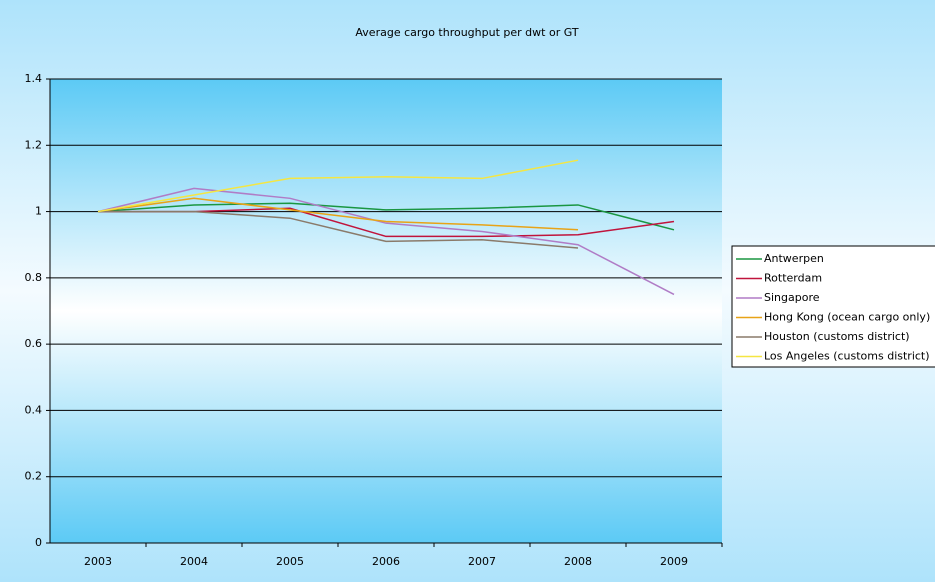 Image resolution: width=935 pixels, height=582 pixels. What do you see at coordinates (466, 32) in the screenshot?
I see `chart-title: Average cargo throughput per dwt or GT` at bounding box center [466, 32].